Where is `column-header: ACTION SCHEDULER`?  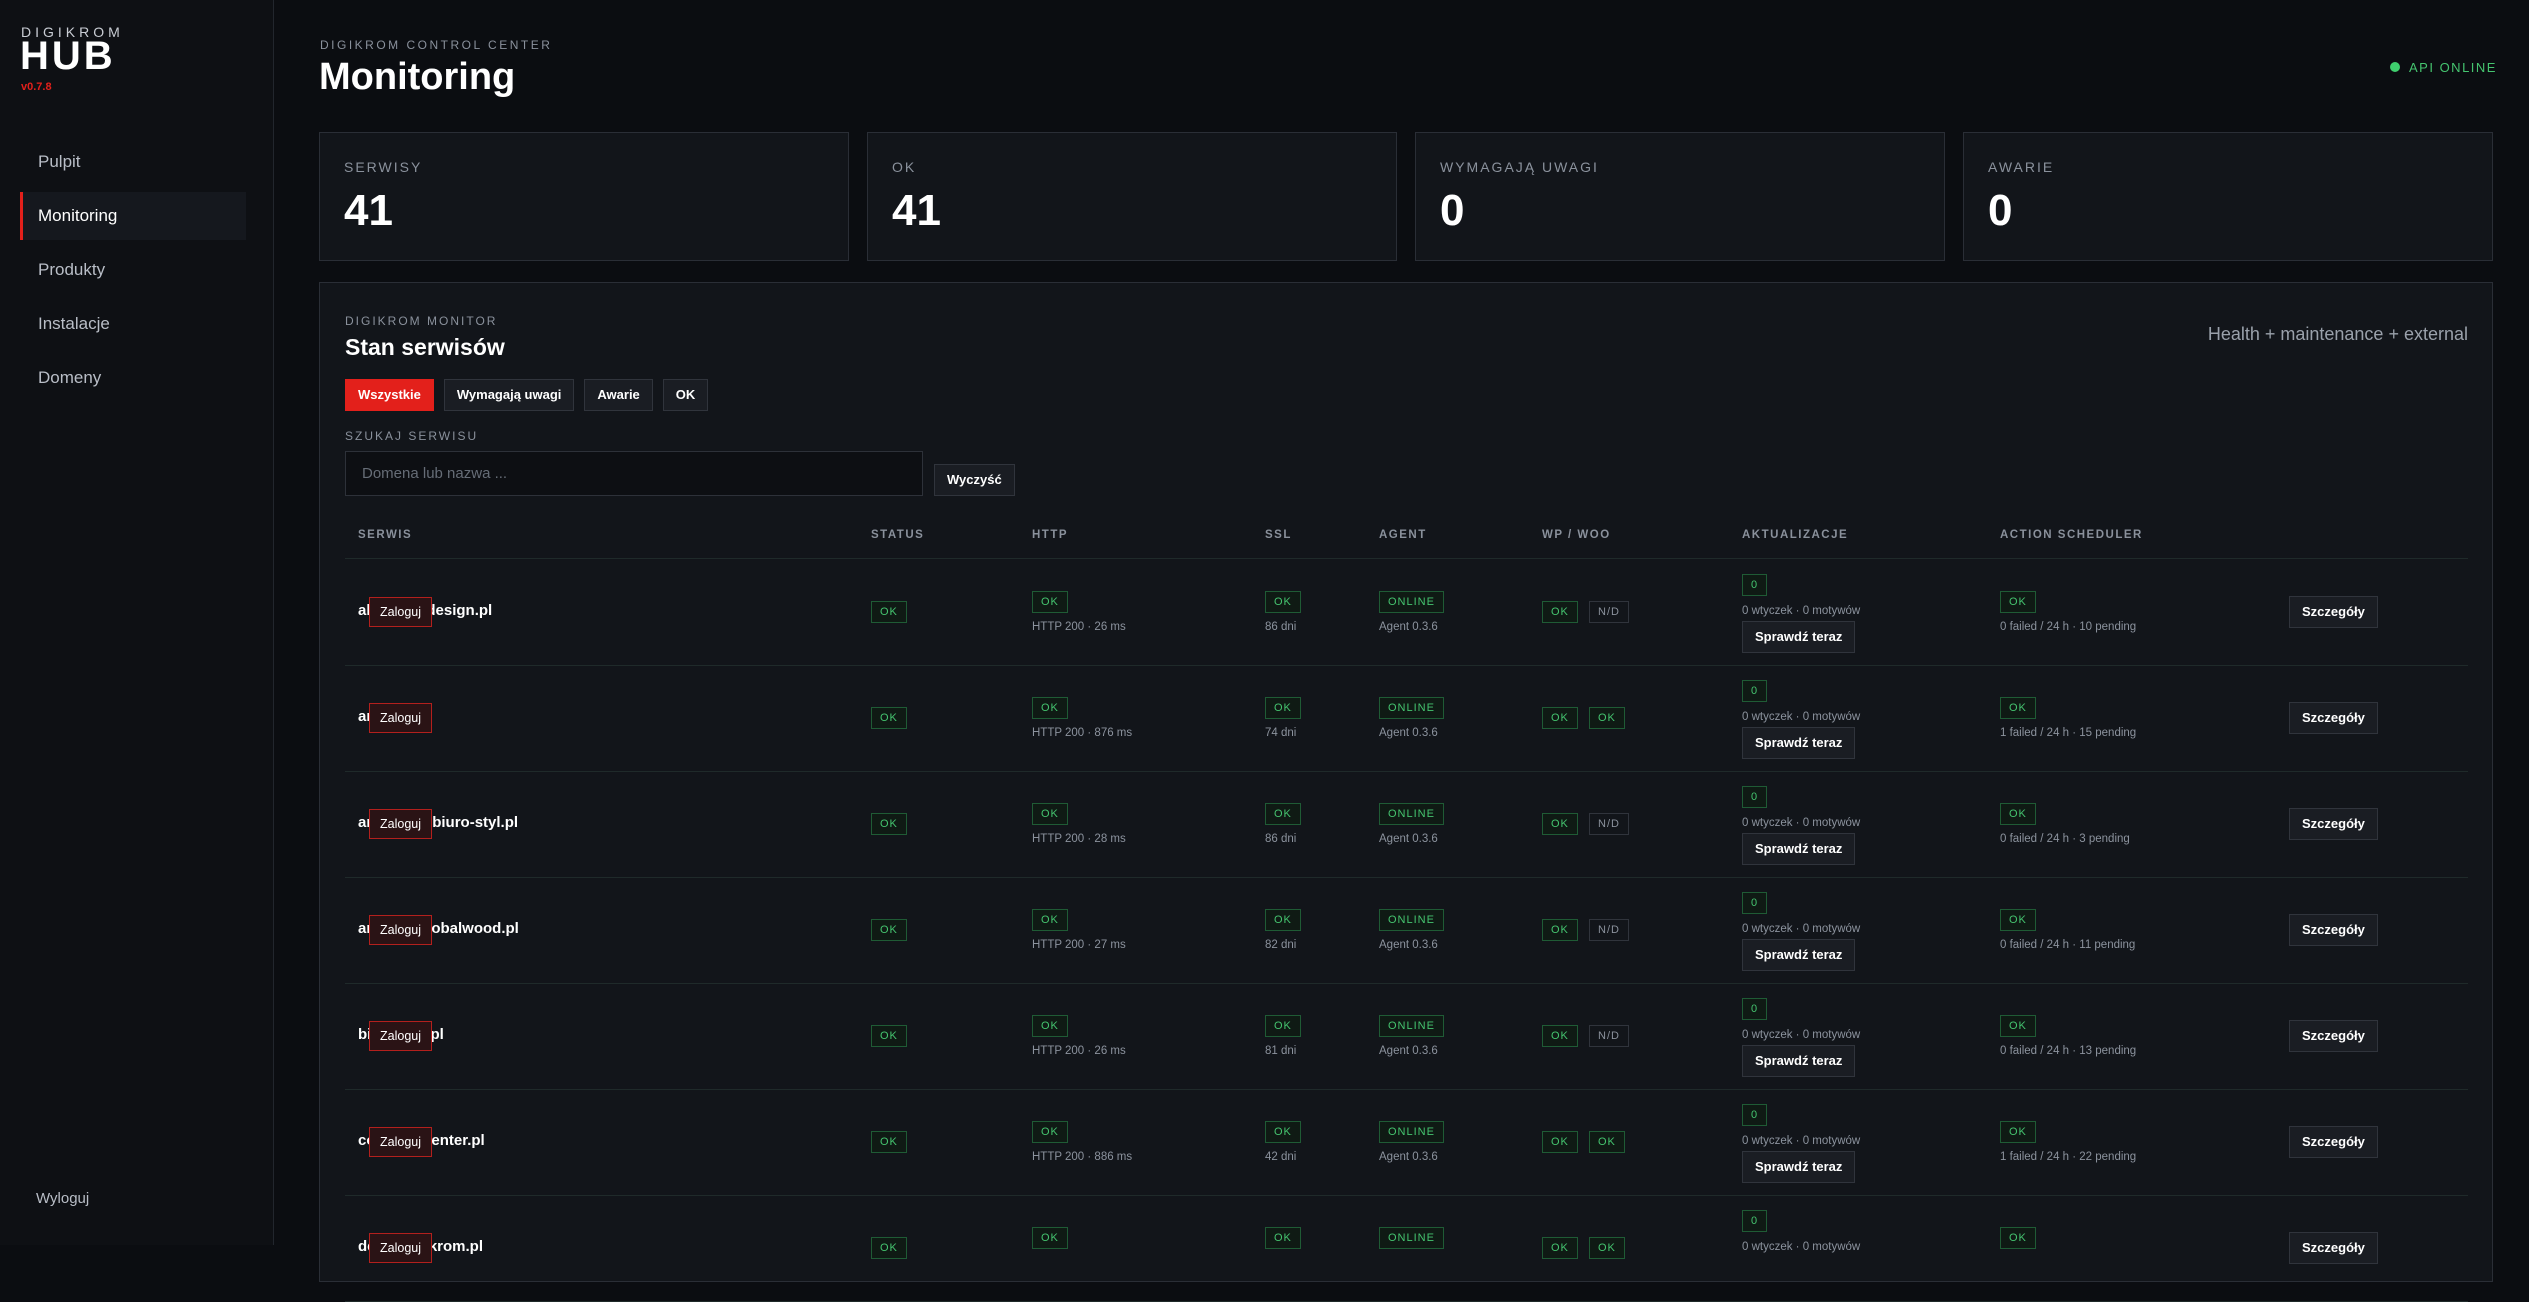
column-header: ACTION SCHEDULER is located at coordinates (2071, 535).